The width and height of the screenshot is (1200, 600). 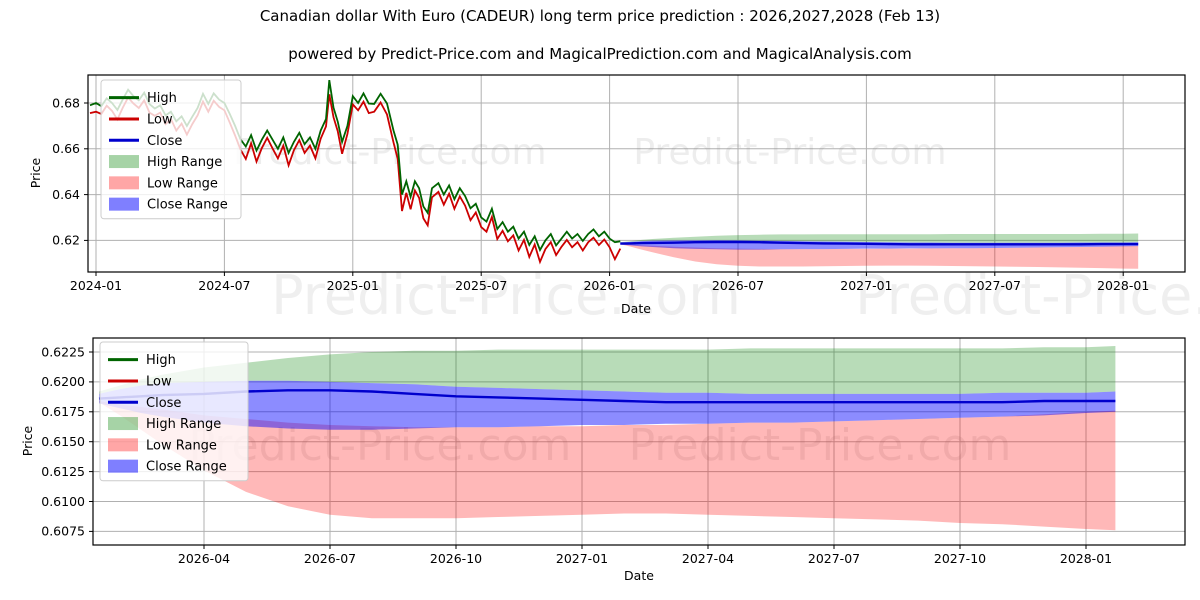 What do you see at coordinates (66, 148) in the screenshot?
I see `y-tick-label: 0.66` at bounding box center [66, 148].